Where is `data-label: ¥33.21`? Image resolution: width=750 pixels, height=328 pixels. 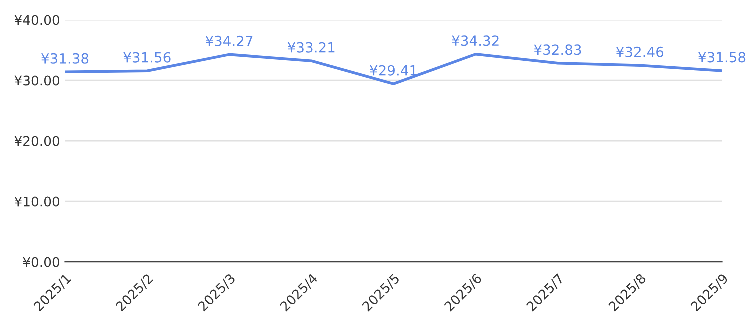
data-label: ¥33.21 is located at coordinates (311, 47).